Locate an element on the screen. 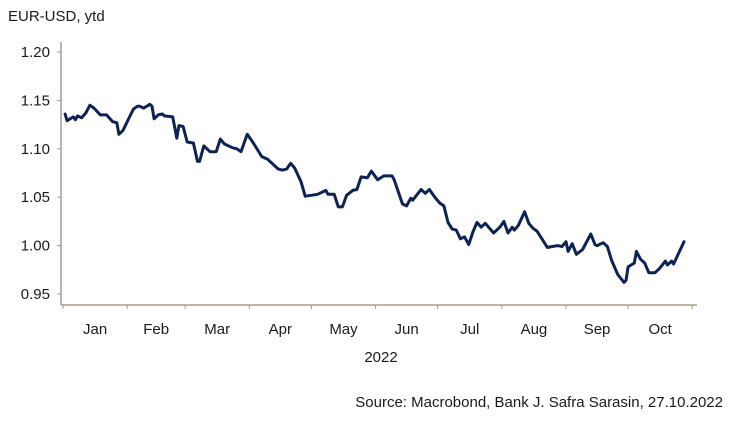 The image size is (736, 427). x-tick-label: Aug is located at coordinates (534, 329).